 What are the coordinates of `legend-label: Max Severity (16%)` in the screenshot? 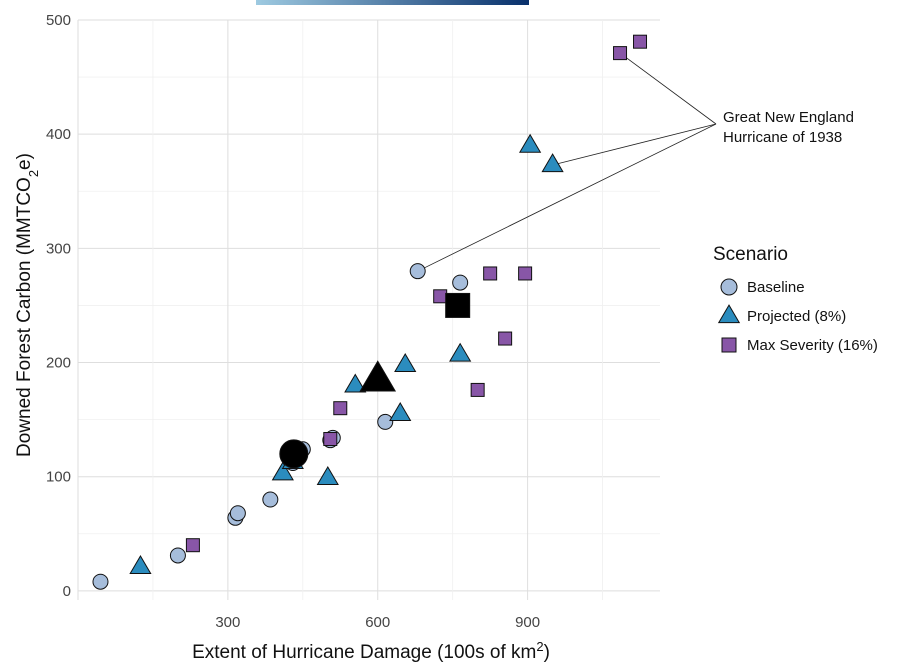 It's located at (812, 345).